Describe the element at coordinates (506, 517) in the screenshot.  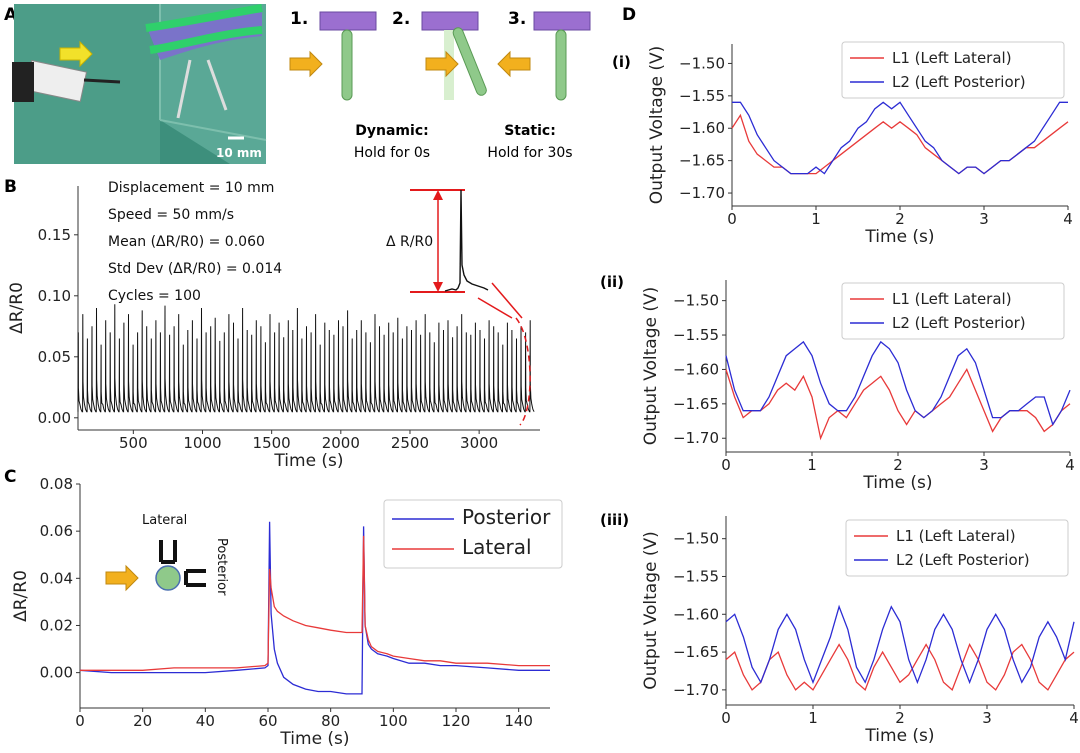
I see `legend-entry: Posterior` at that location.